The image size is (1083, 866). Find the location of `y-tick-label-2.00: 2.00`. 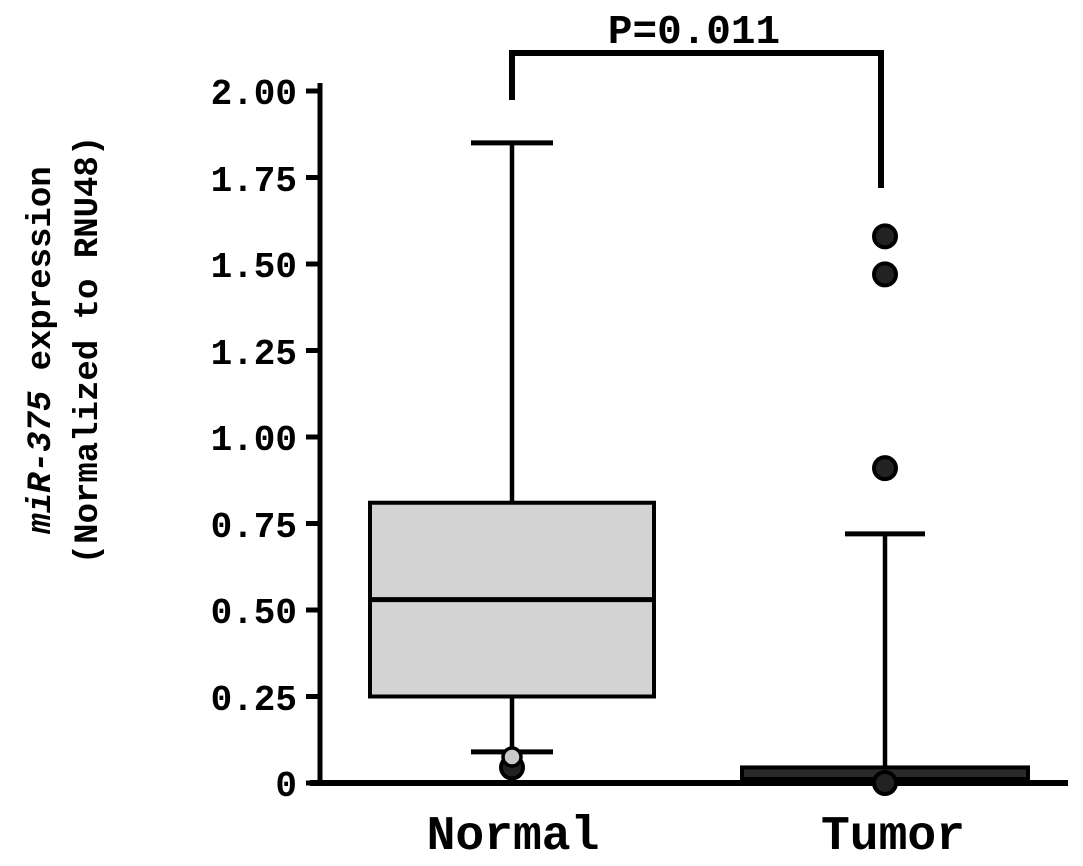

y-tick-label-2.00: 2.00 is located at coordinates (254, 94).